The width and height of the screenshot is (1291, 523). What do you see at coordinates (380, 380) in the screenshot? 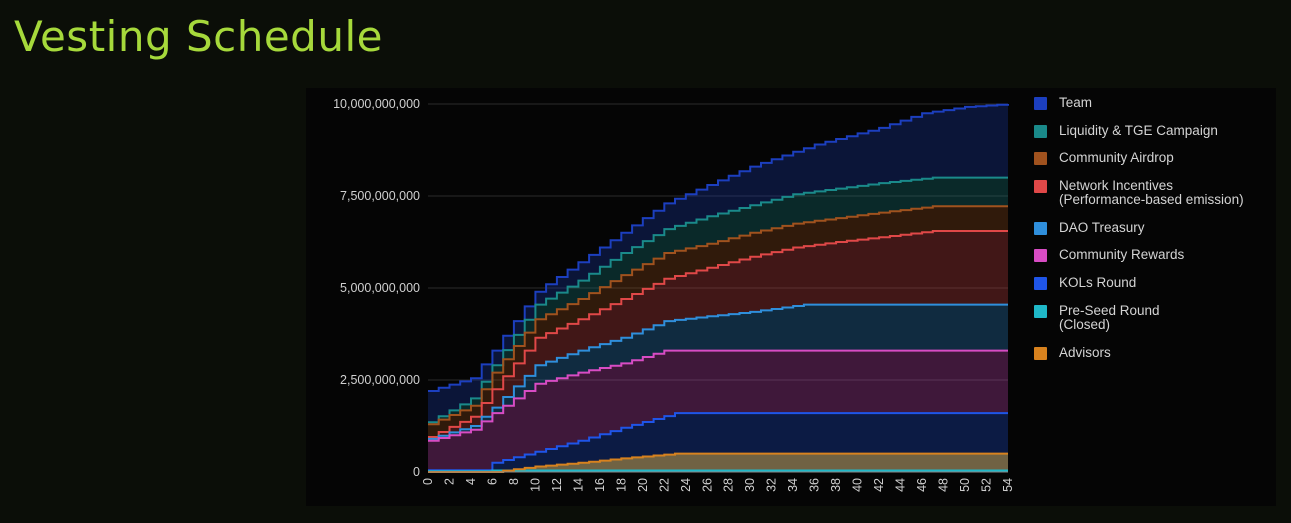
I see `y-tick-label: 2,500,000,000` at bounding box center [380, 380].